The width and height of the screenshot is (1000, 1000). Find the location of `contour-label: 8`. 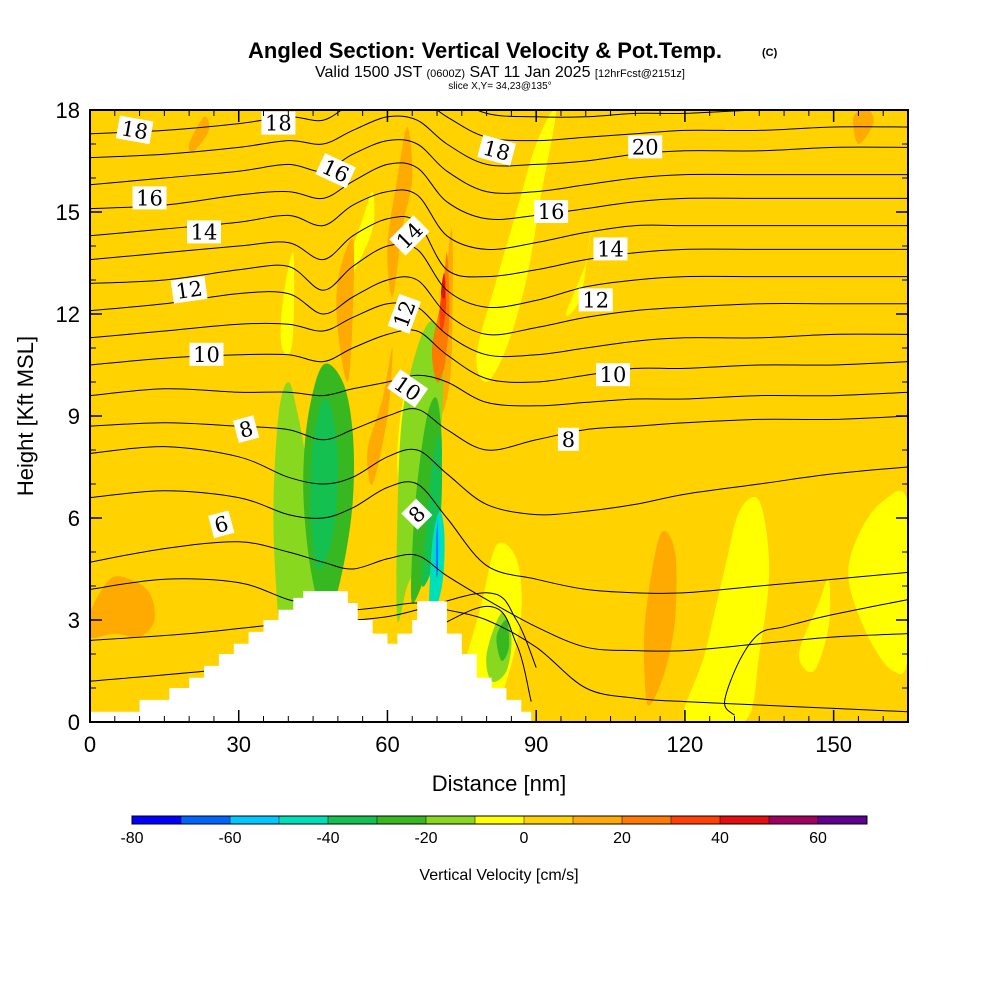

contour-label: 8 is located at coordinates (568, 439).